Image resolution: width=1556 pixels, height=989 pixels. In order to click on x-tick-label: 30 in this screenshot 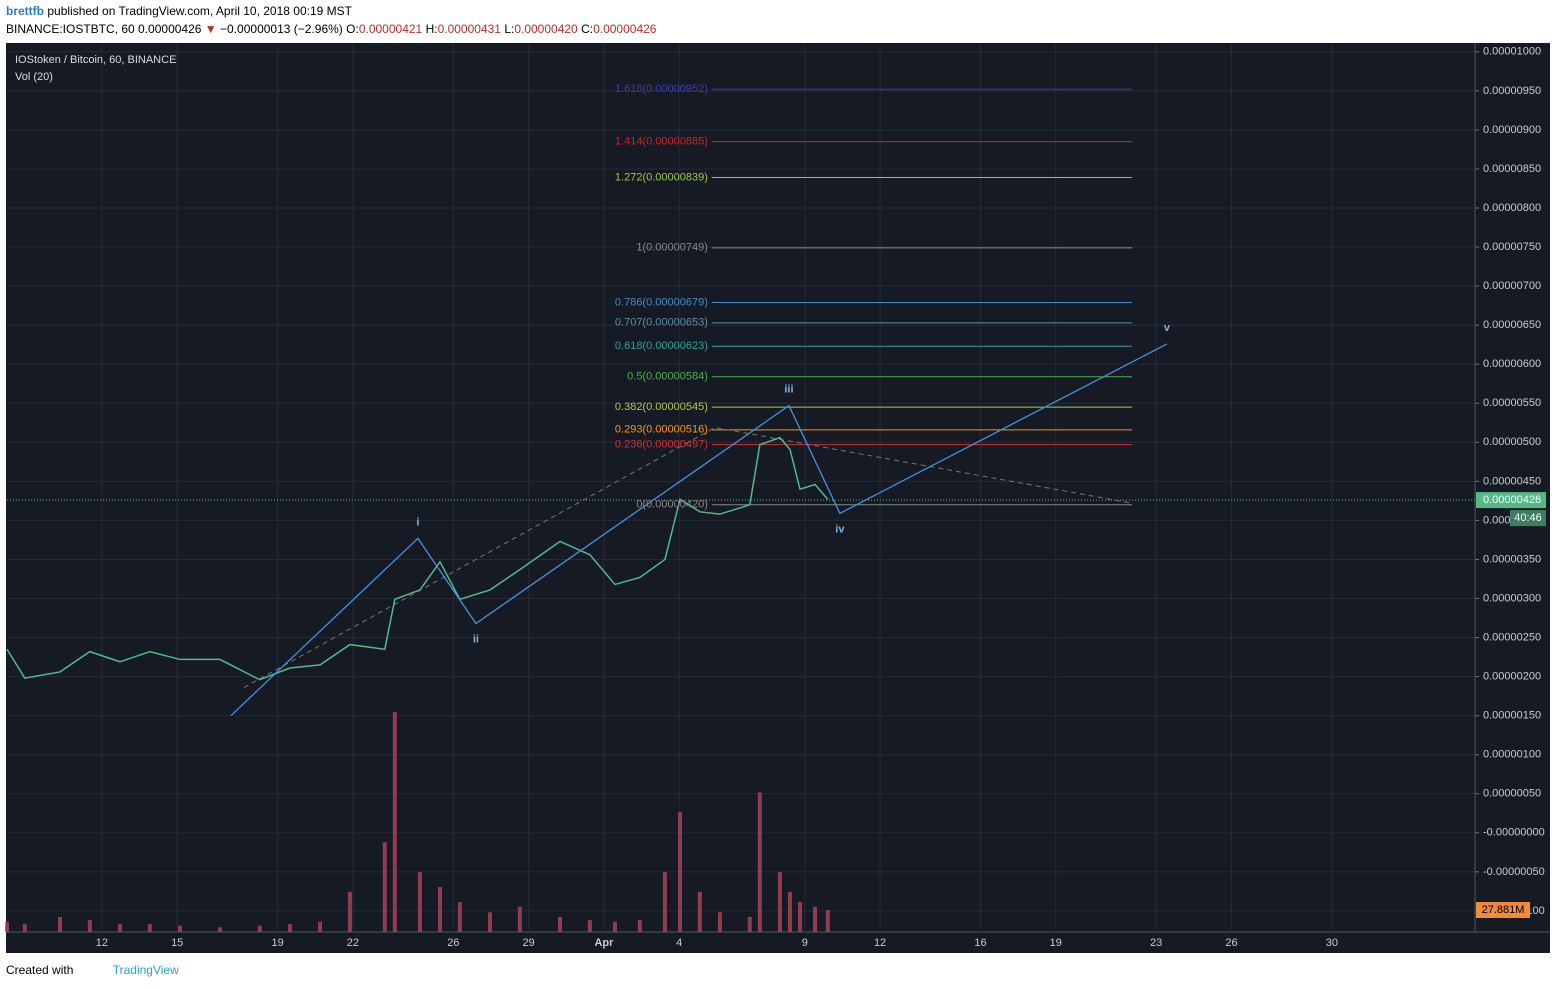, I will do `click(1332, 943)`.